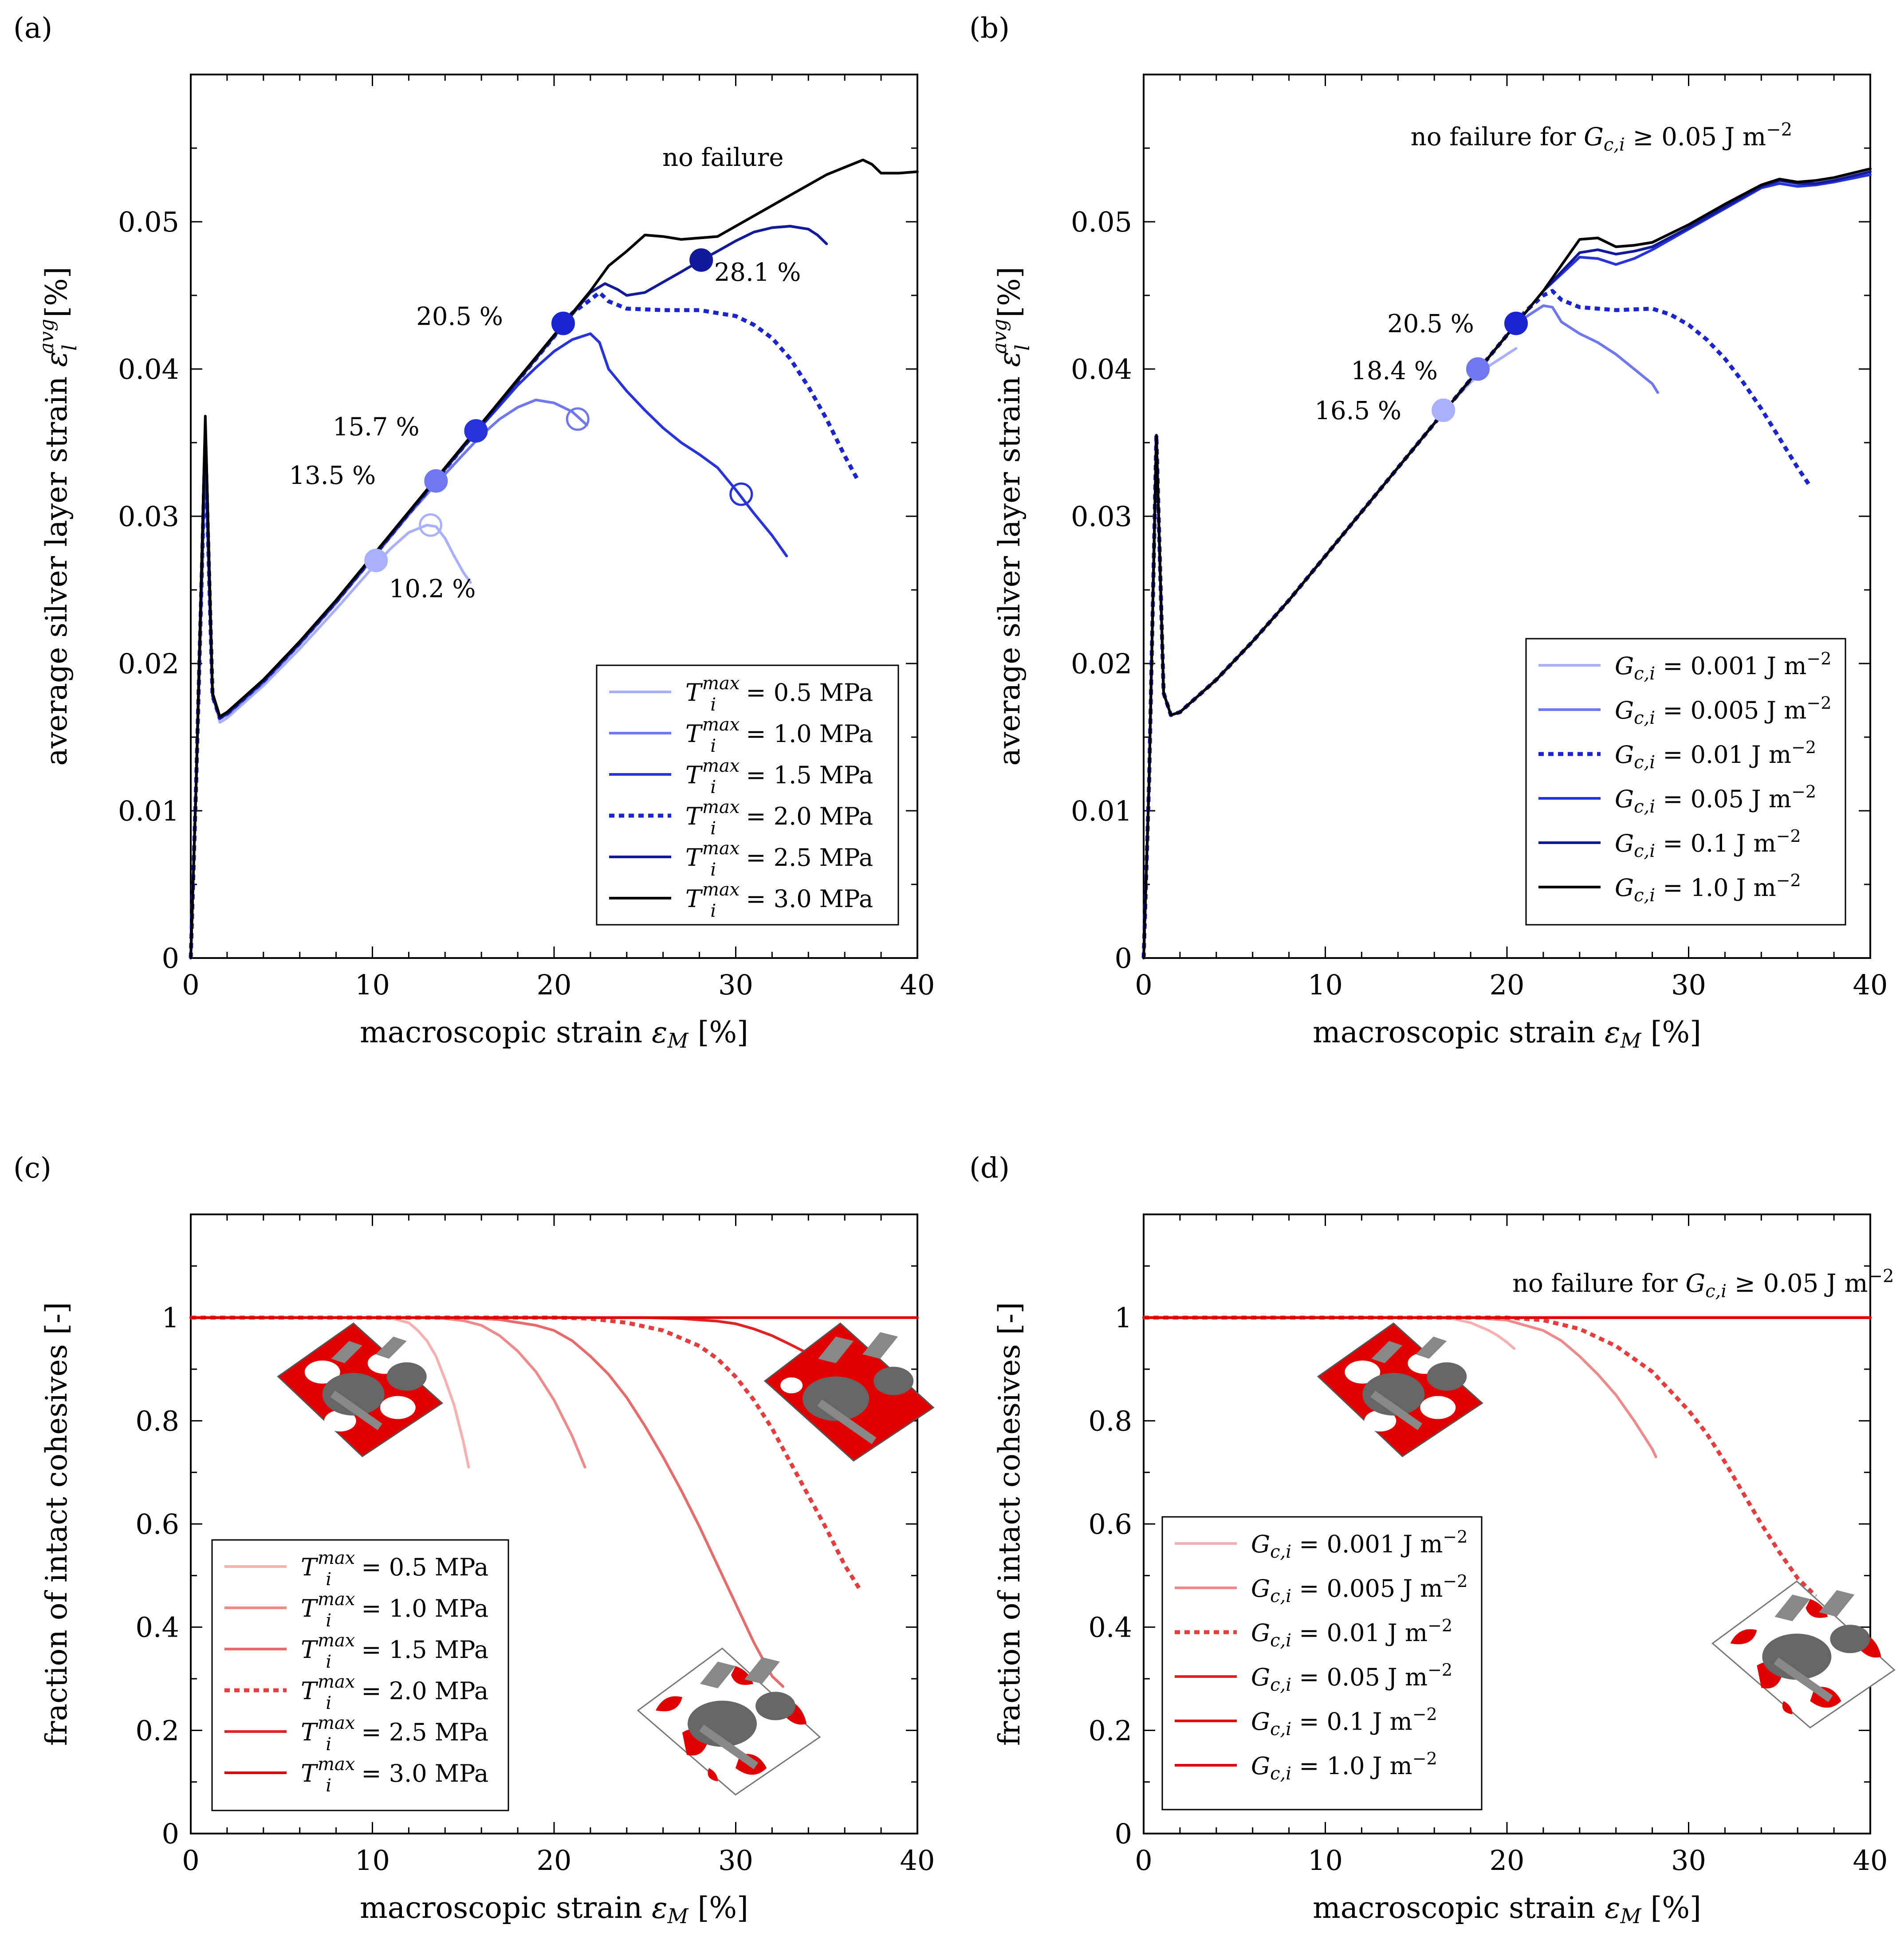  I want to click on annotation-4: 16.5 %, so click(1357, 411).